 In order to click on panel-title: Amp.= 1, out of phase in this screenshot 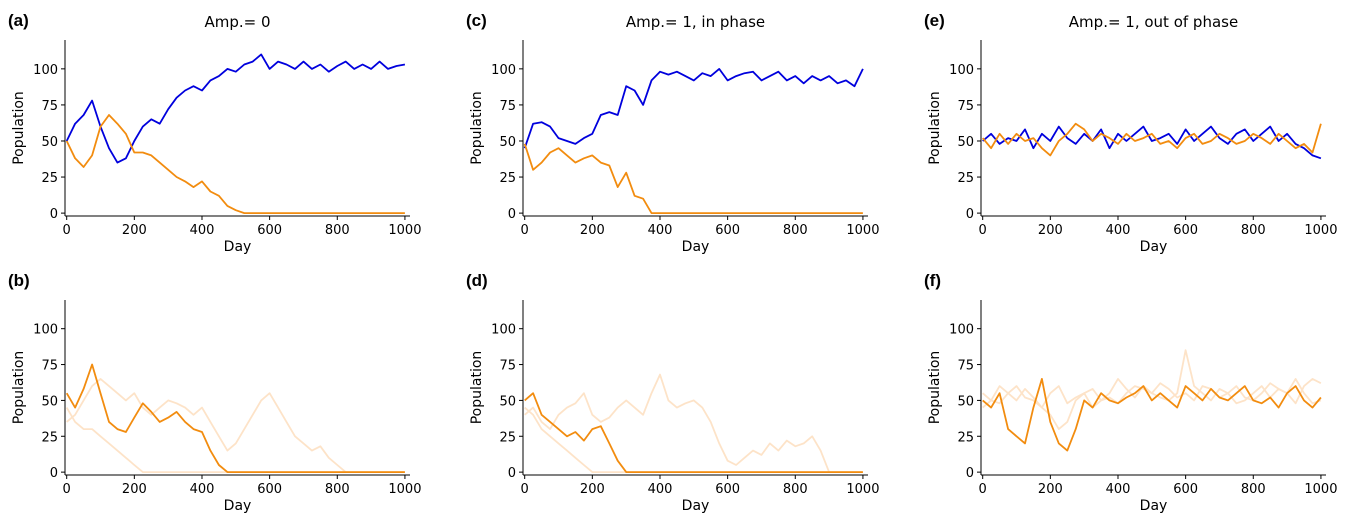, I will do `click(1153, 22)`.